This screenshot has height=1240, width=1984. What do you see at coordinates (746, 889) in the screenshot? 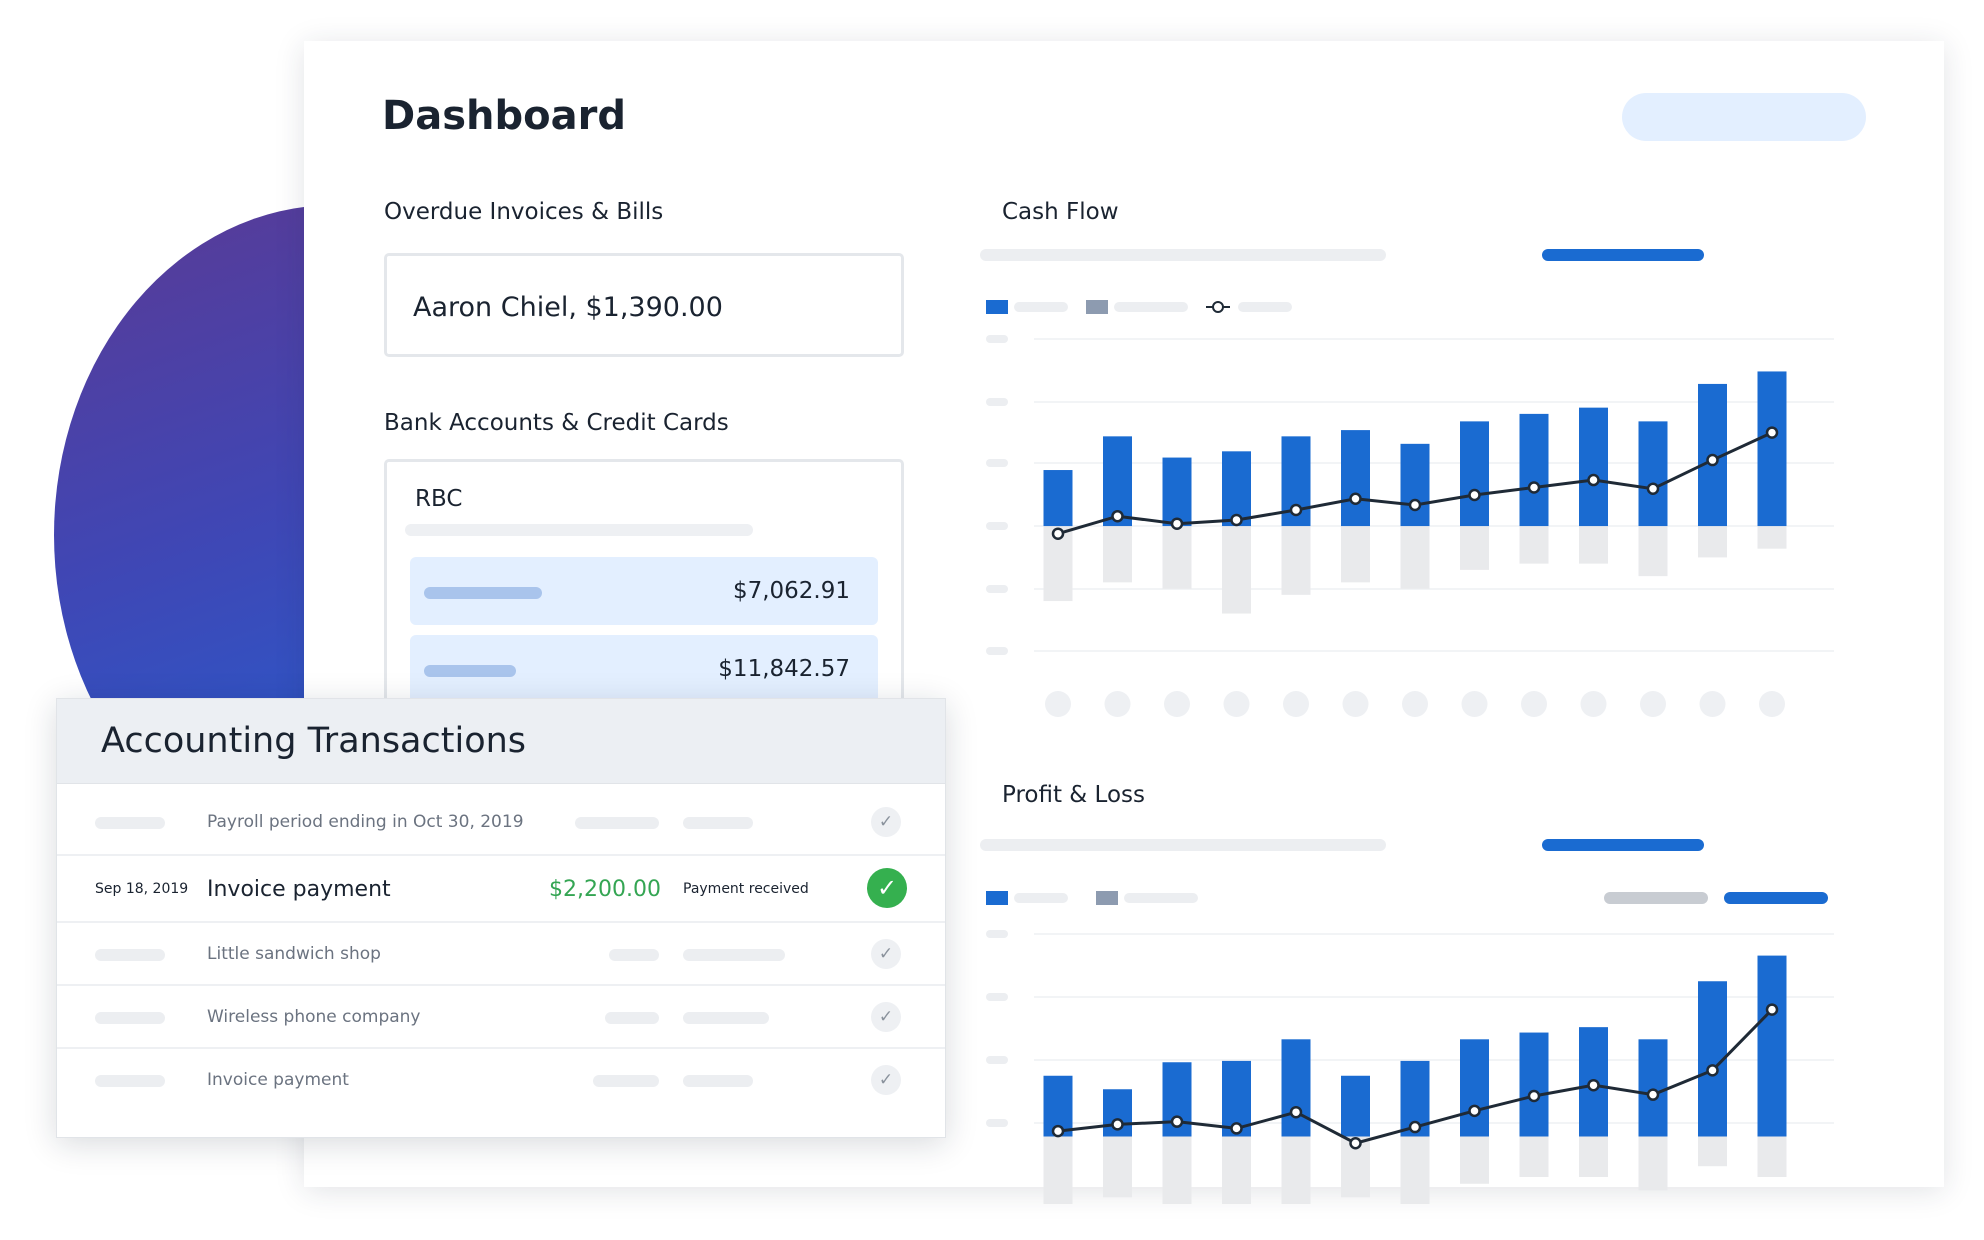
I see `transaction-status: Payment received` at bounding box center [746, 889].